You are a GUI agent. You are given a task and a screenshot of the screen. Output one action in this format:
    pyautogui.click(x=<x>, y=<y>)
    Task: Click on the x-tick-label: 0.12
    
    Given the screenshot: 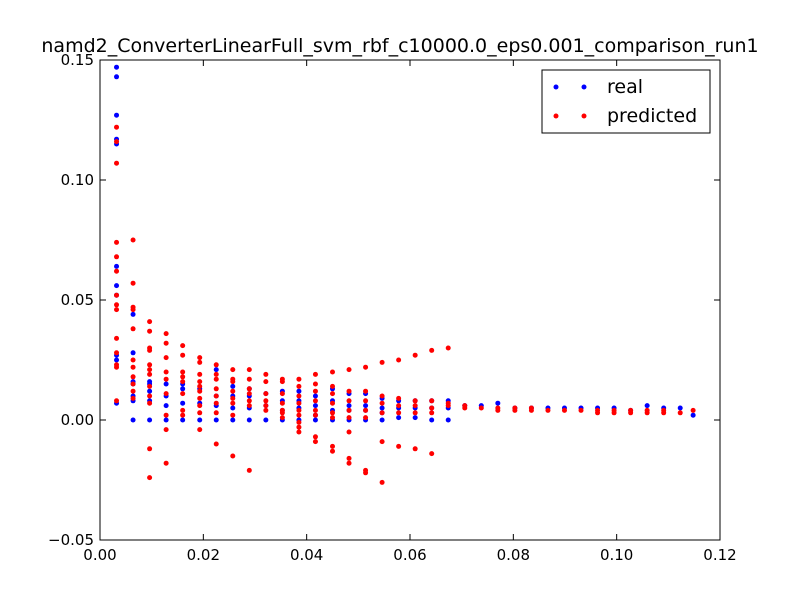 What is the action you would take?
    pyautogui.click(x=719, y=555)
    